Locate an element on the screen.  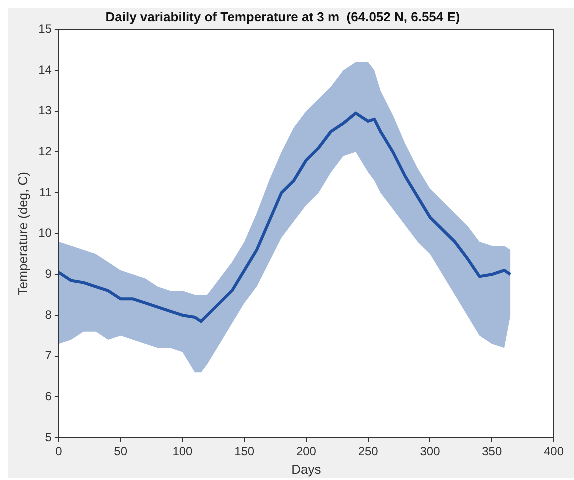
x-tick-label: 350 is located at coordinates (492, 451).